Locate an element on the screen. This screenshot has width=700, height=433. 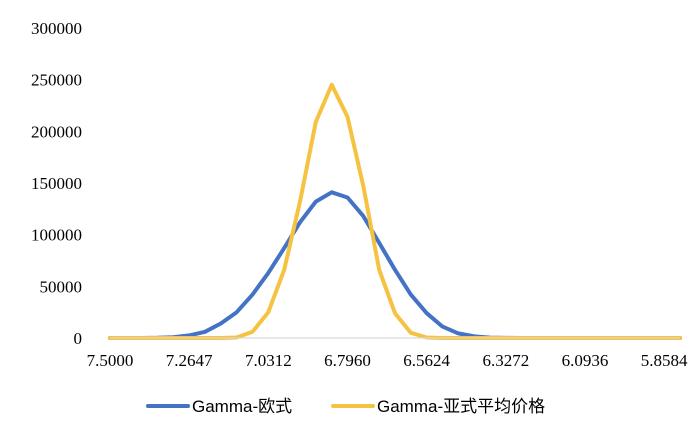
y-tick-label: 300000 is located at coordinates (56, 28).